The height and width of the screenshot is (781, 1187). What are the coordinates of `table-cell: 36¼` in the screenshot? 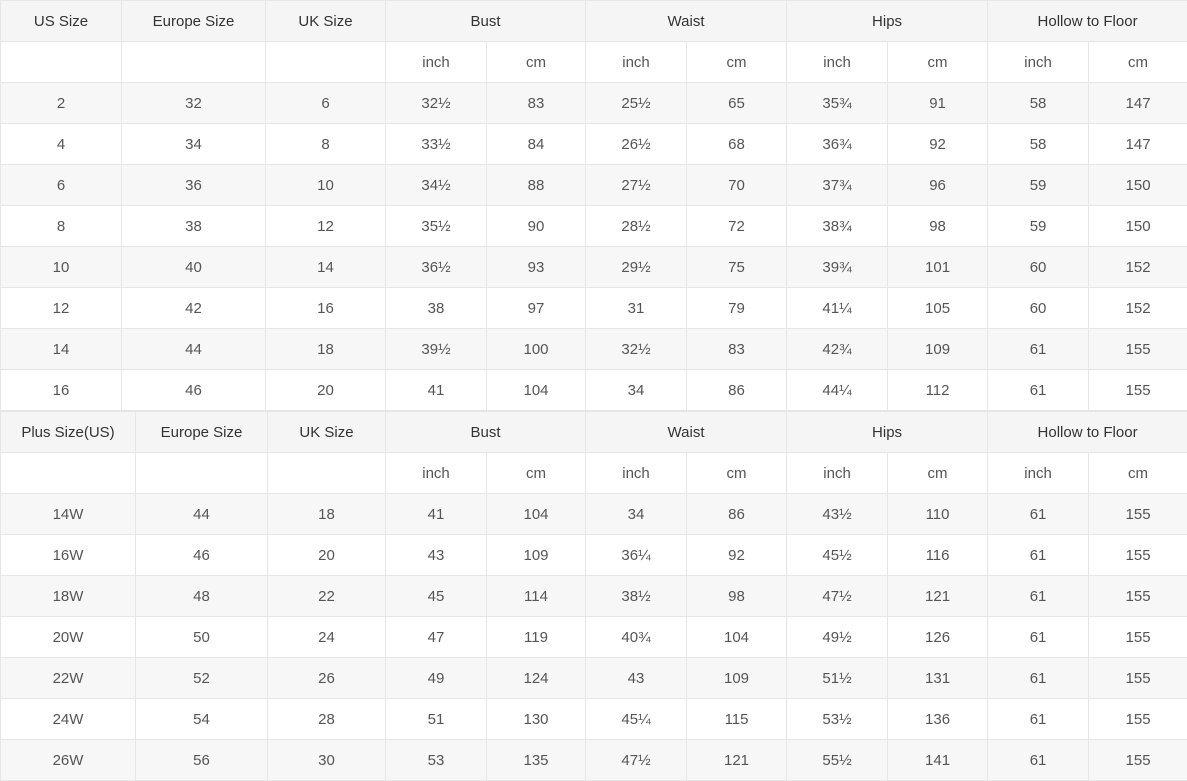 It's located at (636, 555).